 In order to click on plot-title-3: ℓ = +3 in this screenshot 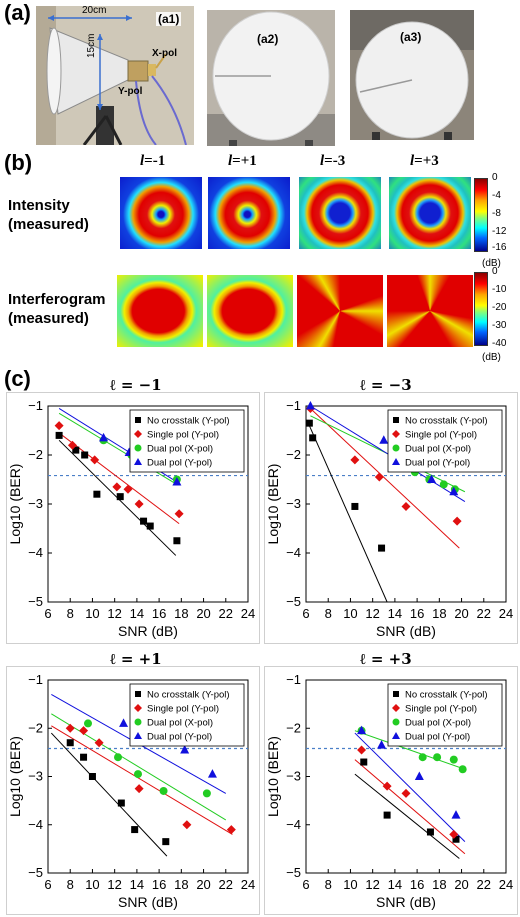, I will do `click(386, 659)`.